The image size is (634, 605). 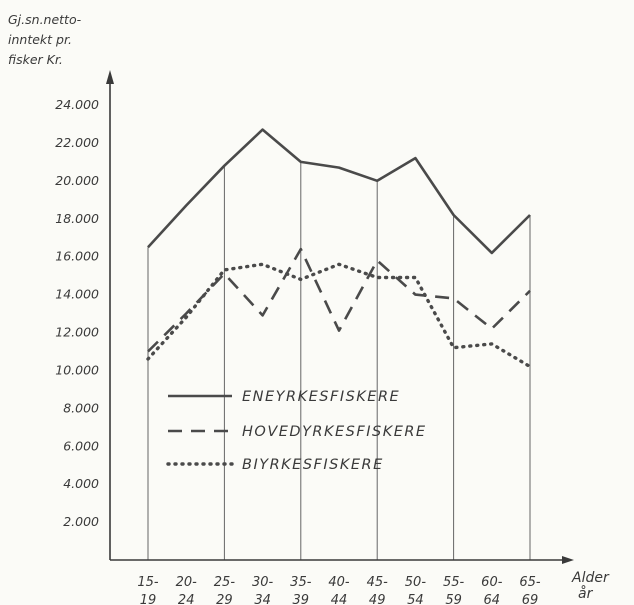 What do you see at coordinates (339, 599) in the screenshot?
I see `x-tick-label: 44` at bounding box center [339, 599].